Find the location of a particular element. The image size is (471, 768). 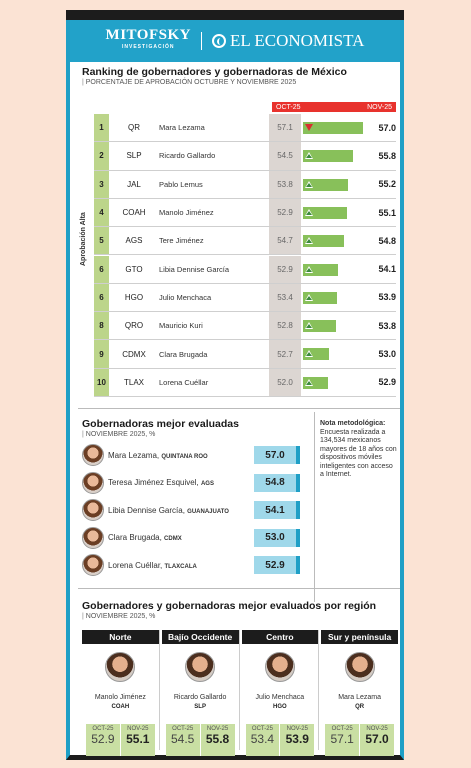

best-value: 53.0 is located at coordinates (277, 537).